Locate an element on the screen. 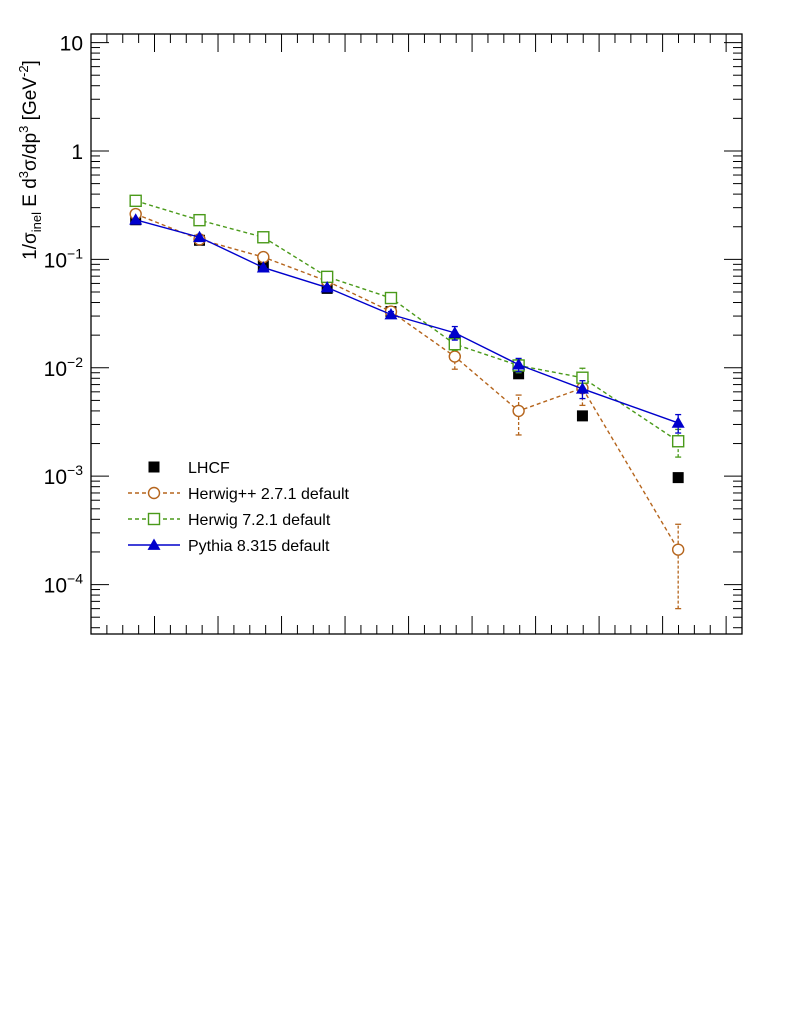 This screenshot has height=1024, width=786. legend-label: Herwig 7.2.1 default is located at coordinates (259, 520).